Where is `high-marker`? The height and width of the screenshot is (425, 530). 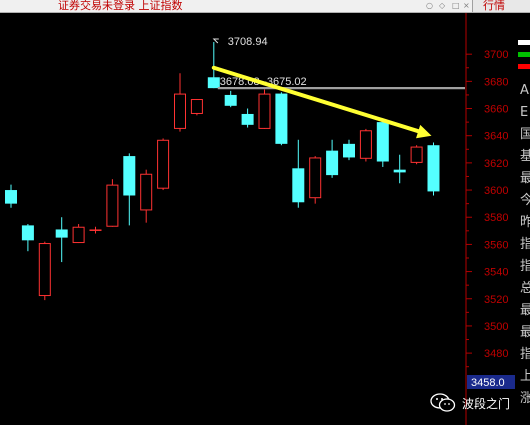 high-marker is located at coordinates (215, 41).